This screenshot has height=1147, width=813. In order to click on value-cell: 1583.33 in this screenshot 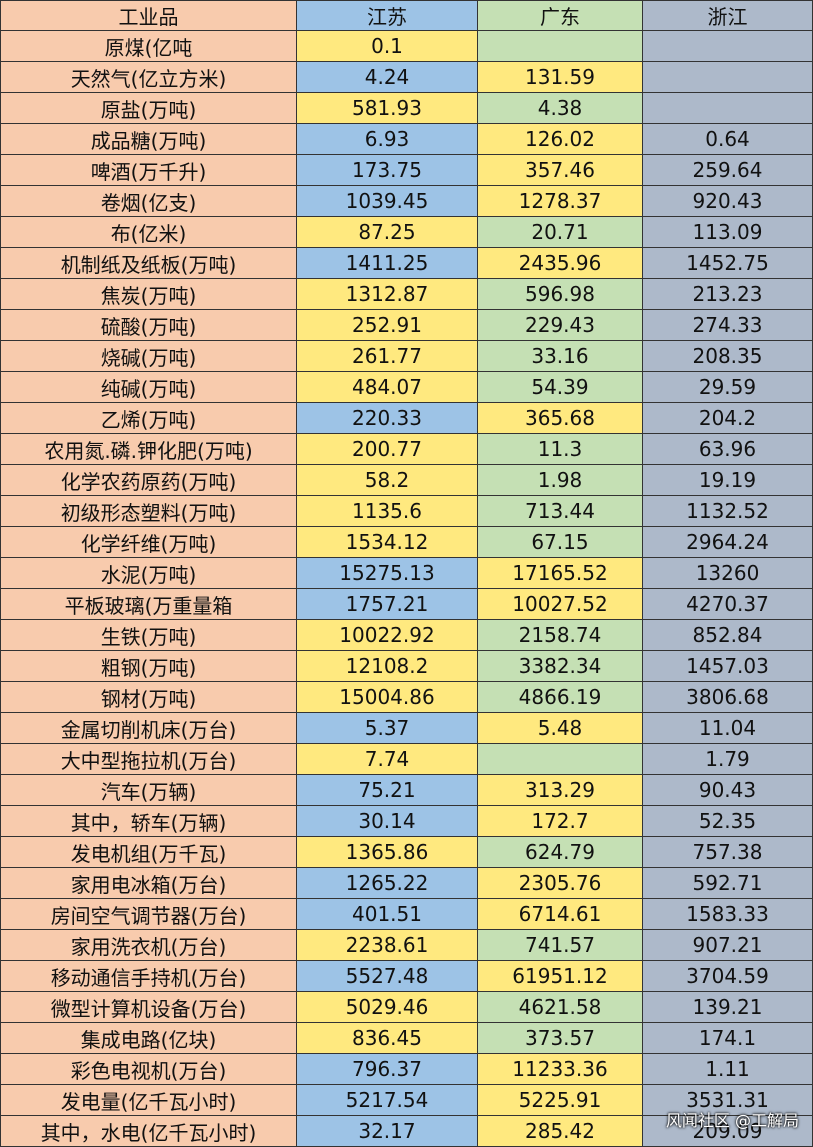, I will do `click(728, 914)`.